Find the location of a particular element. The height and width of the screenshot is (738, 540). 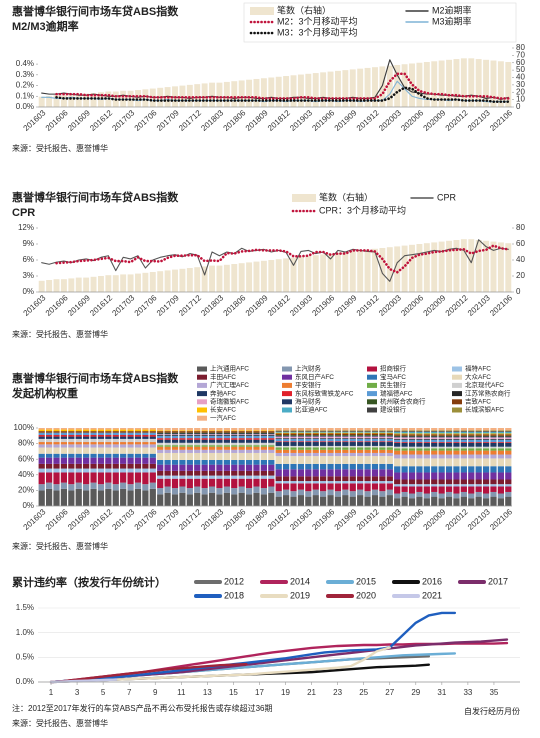

legend-label: 平安银行 is located at coordinates (308, 384).